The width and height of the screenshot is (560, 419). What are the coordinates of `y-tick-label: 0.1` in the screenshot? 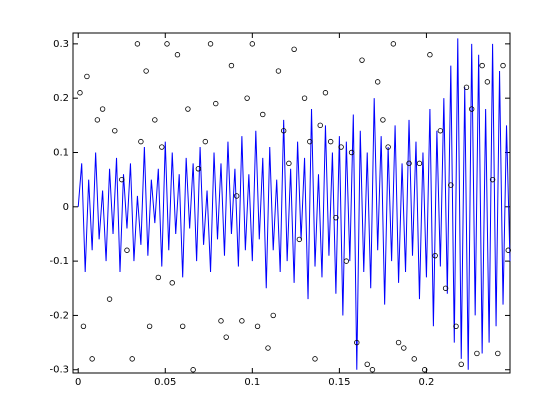 It's located at (61, 152).